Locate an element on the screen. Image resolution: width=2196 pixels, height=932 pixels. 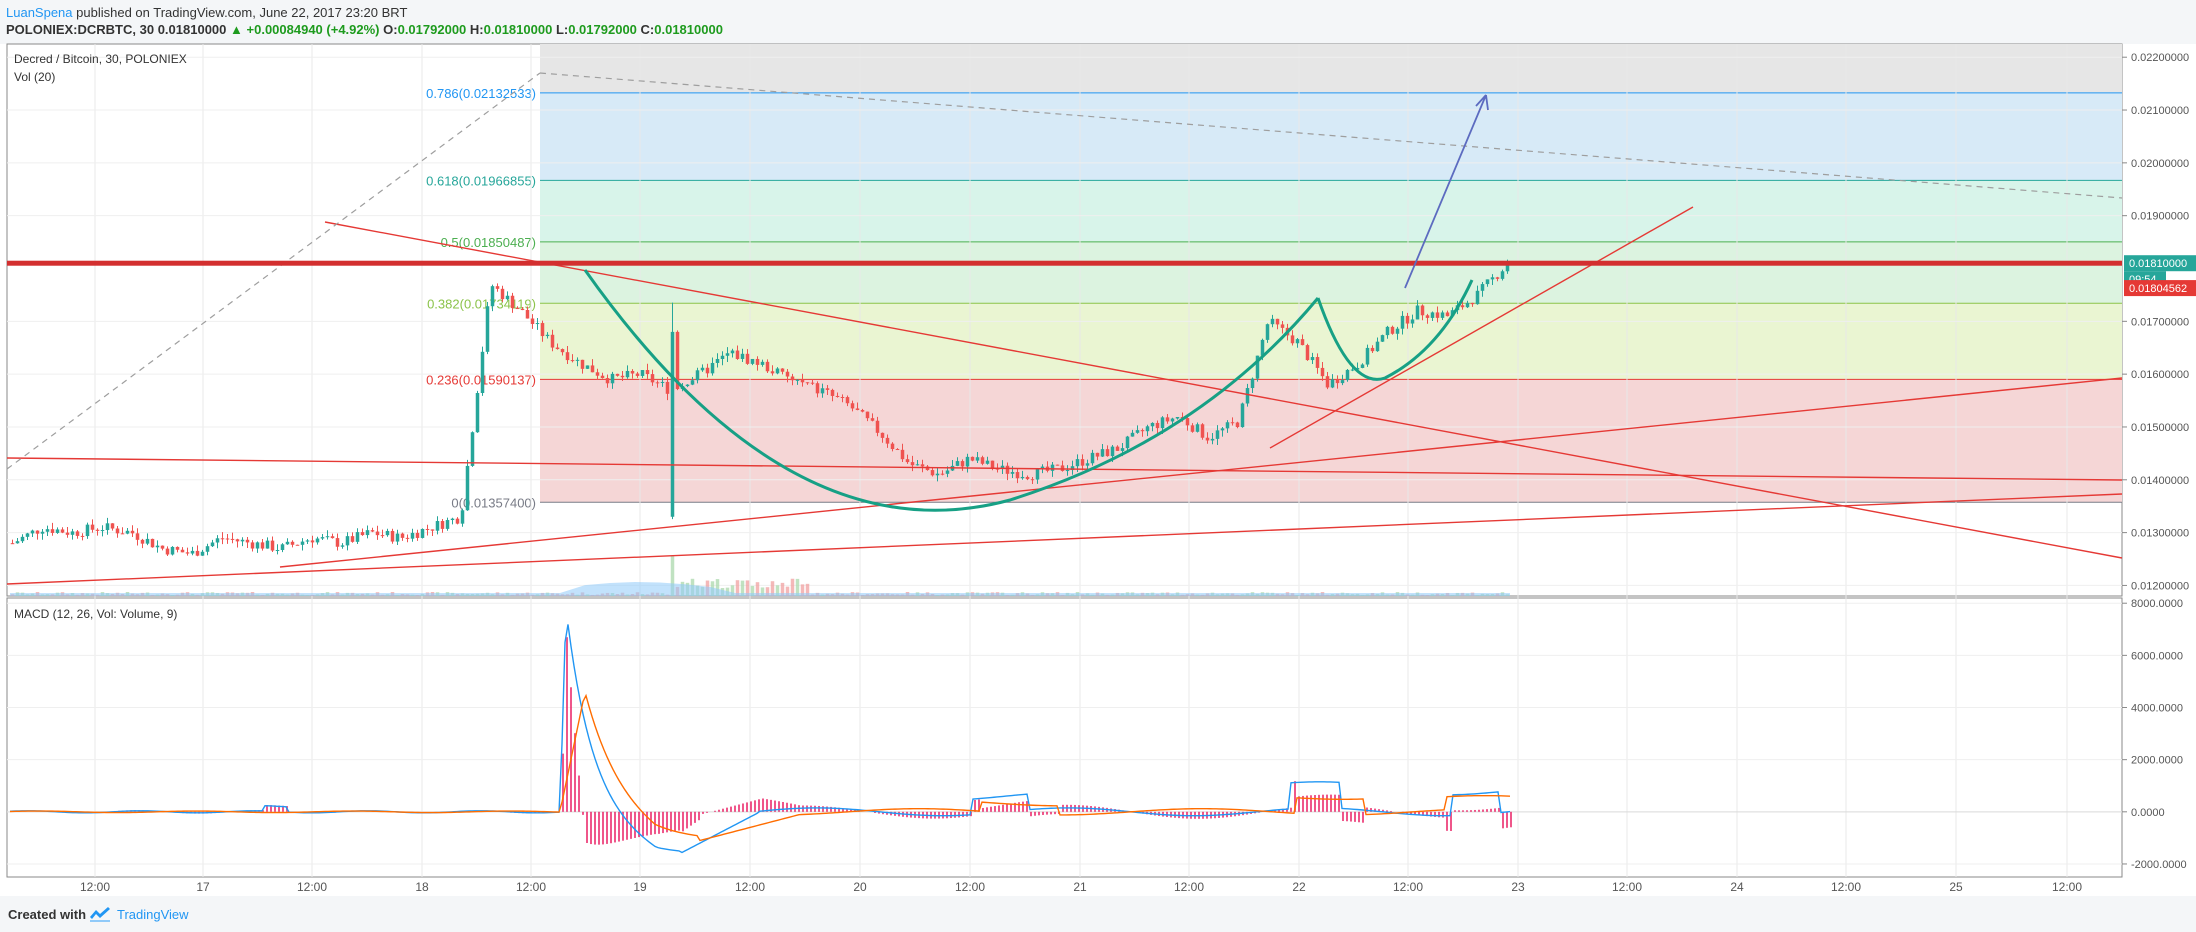
fib-level-label: 0.382(0.01734119) is located at coordinates (481, 303).